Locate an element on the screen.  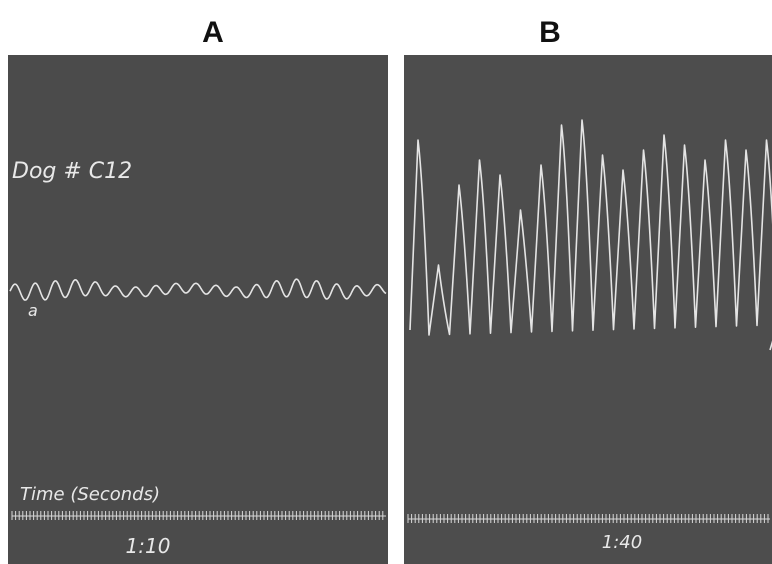
ratio-label: 1:10 is located at coordinates (148, 546).